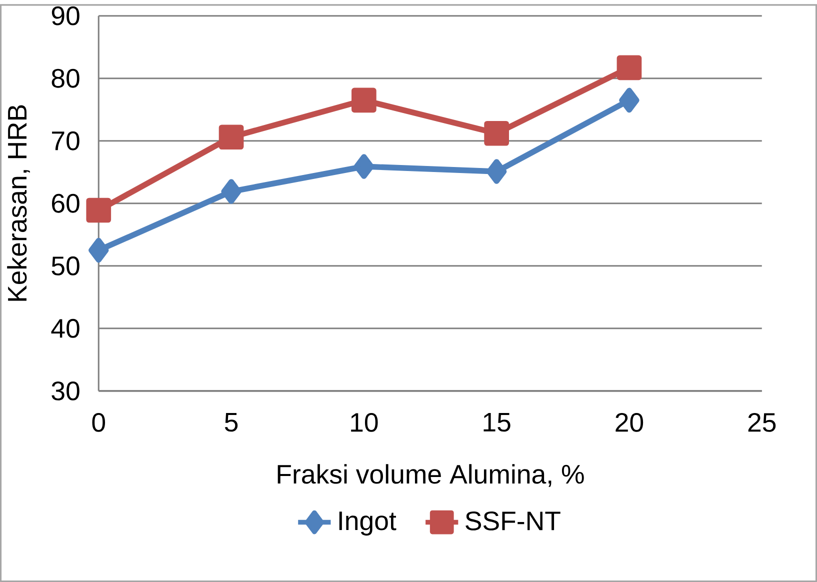 This screenshot has width=817, height=582. I want to click on y-tick-label: 80, so click(66, 78).